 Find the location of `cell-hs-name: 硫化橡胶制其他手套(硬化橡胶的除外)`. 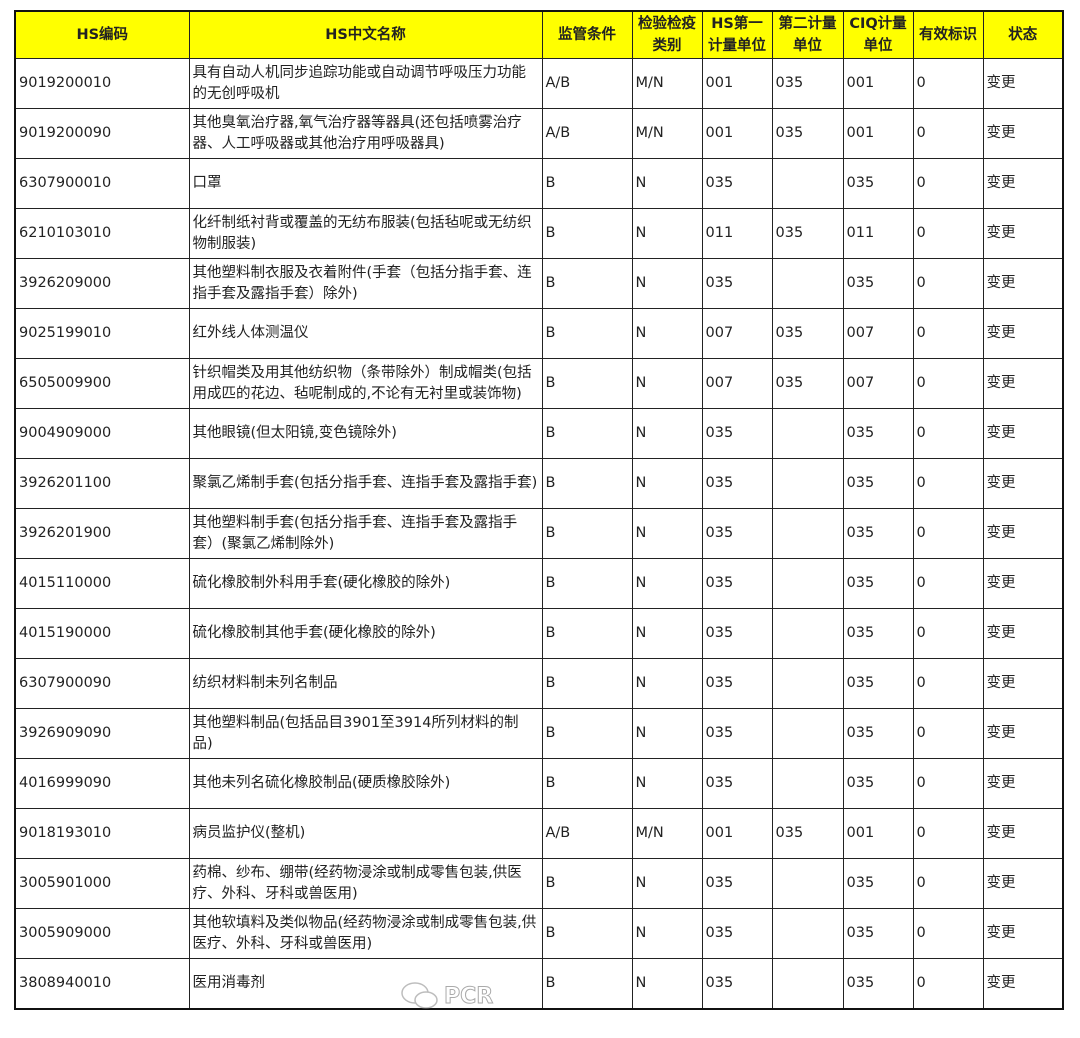

cell-hs-name: 硫化橡胶制其他手套(硬化橡胶的除外) is located at coordinates (365, 633).